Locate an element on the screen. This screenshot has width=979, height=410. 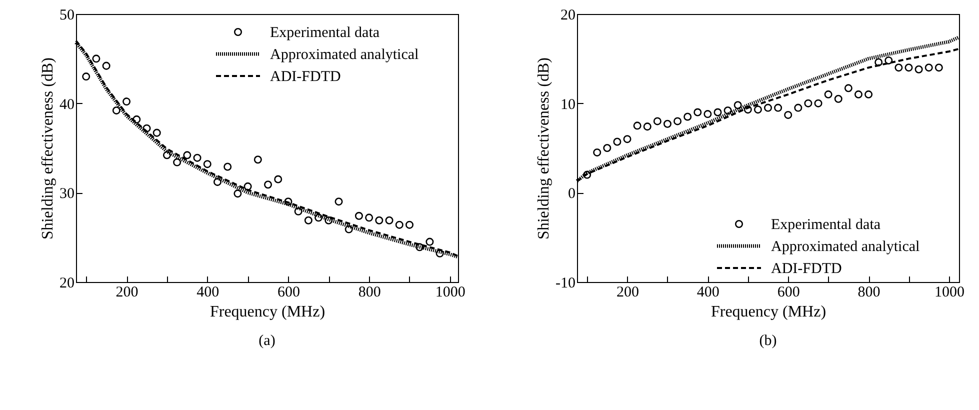
y-tick-label: 40 is located at coordinates (67, 104).